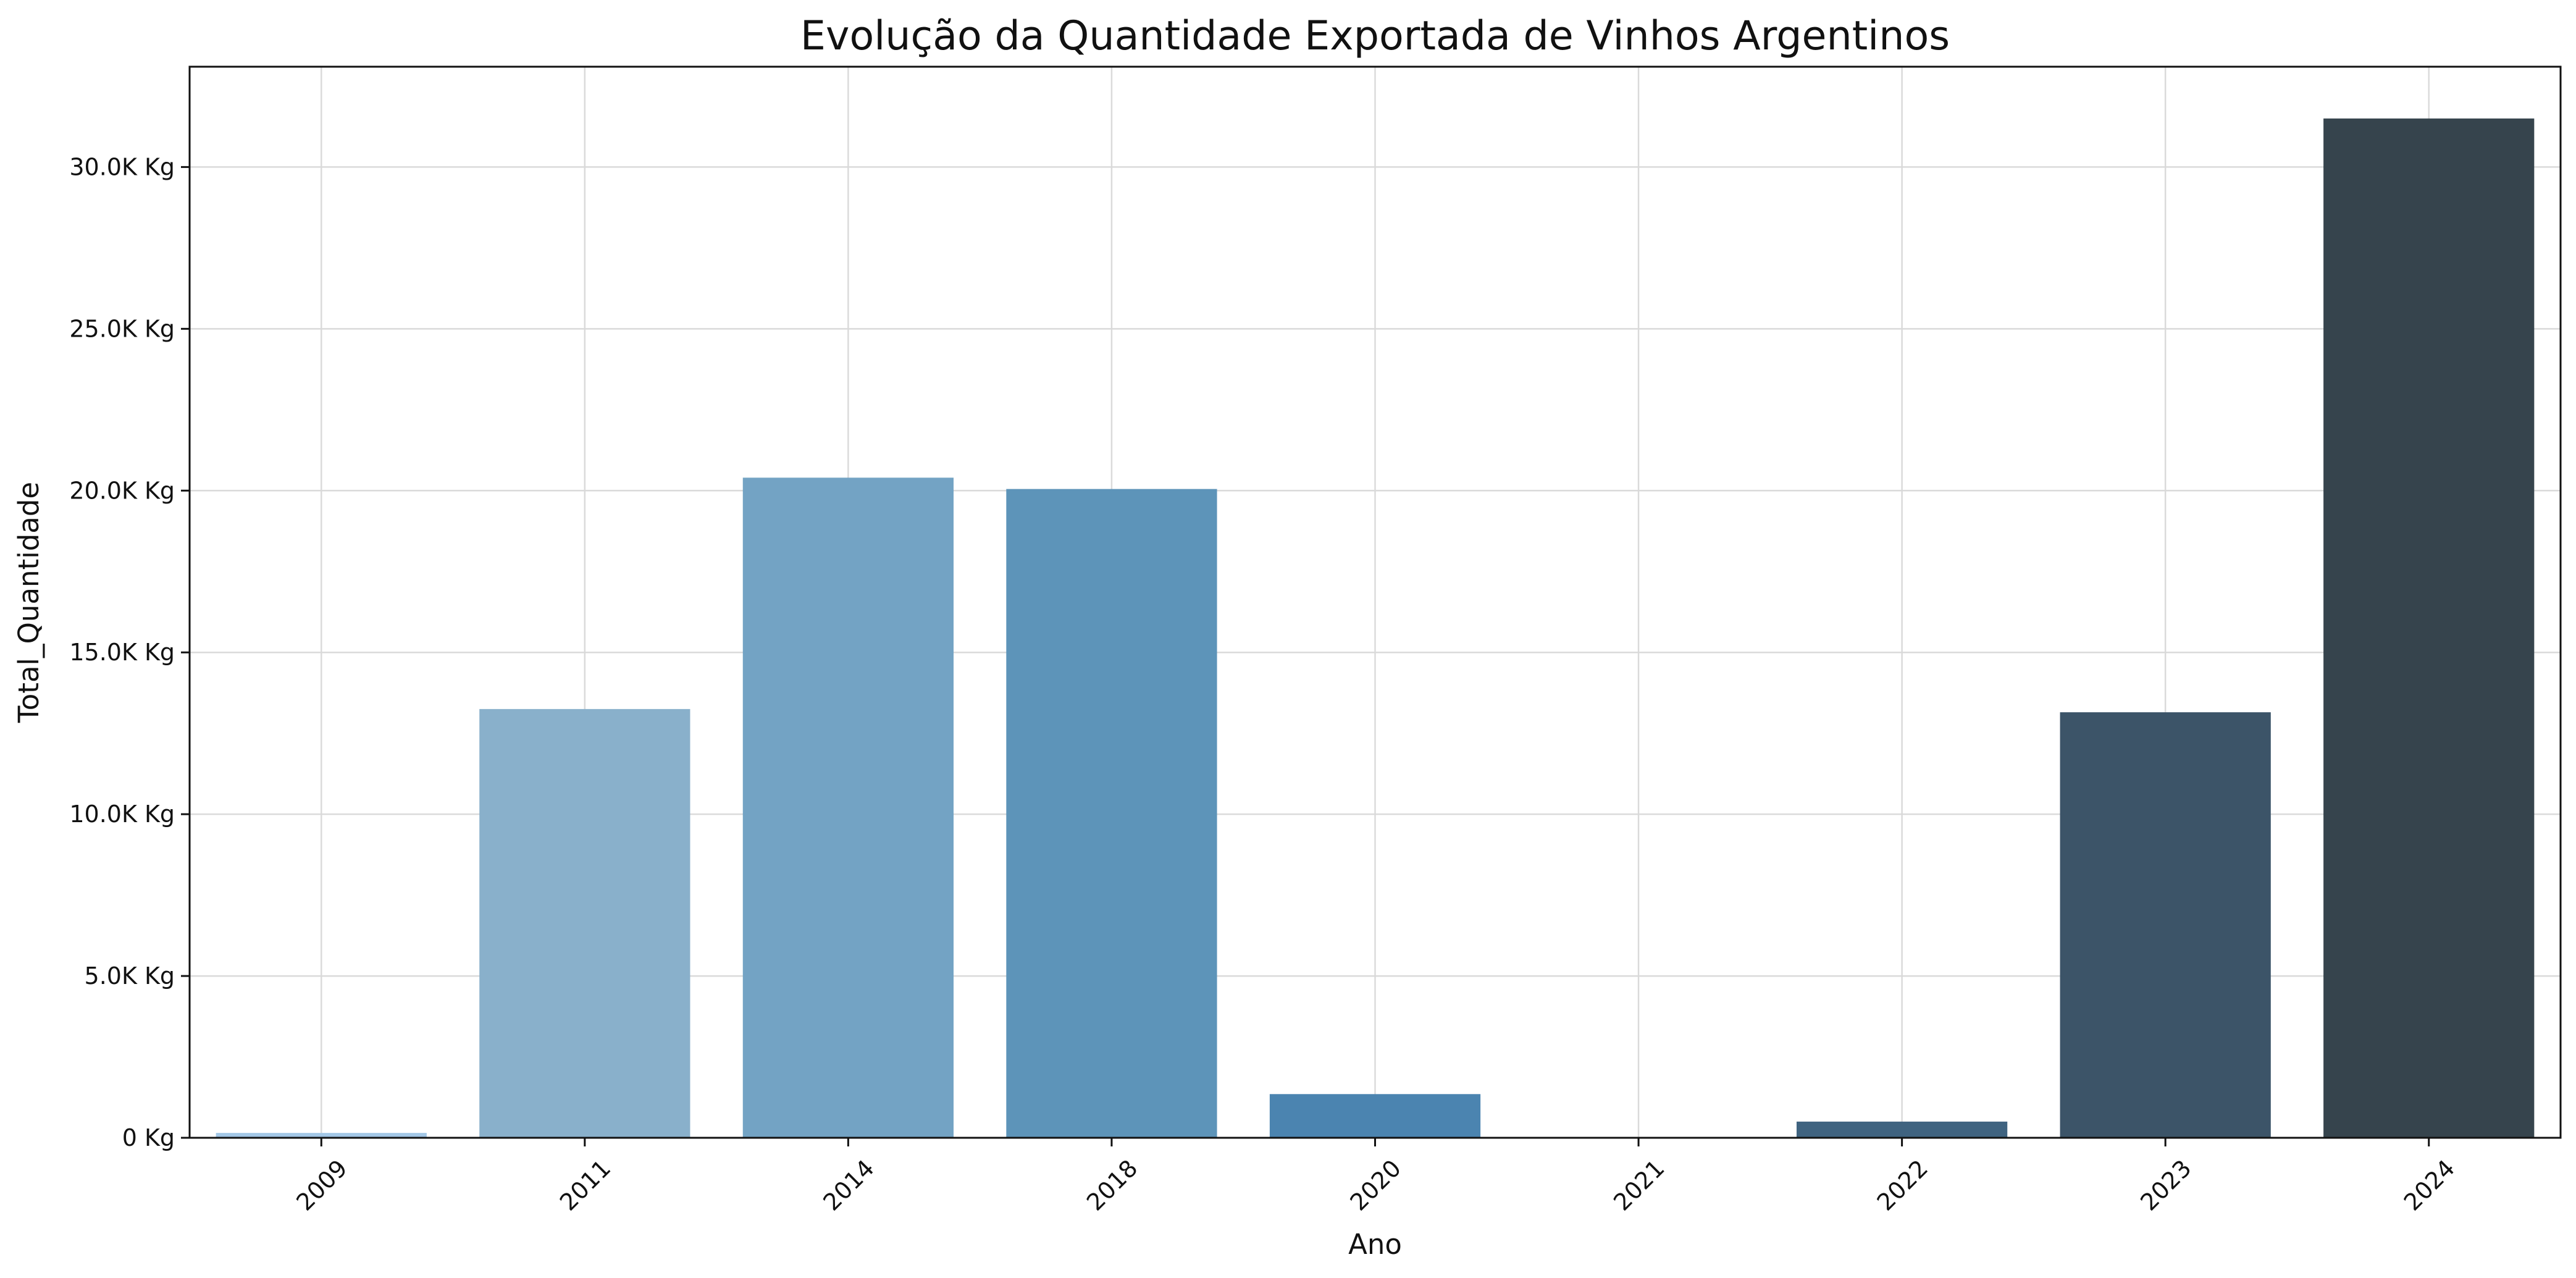 This screenshot has width=2576, height=1278. What do you see at coordinates (322, 1185) in the screenshot?
I see `x-tick-label: 2009` at bounding box center [322, 1185].